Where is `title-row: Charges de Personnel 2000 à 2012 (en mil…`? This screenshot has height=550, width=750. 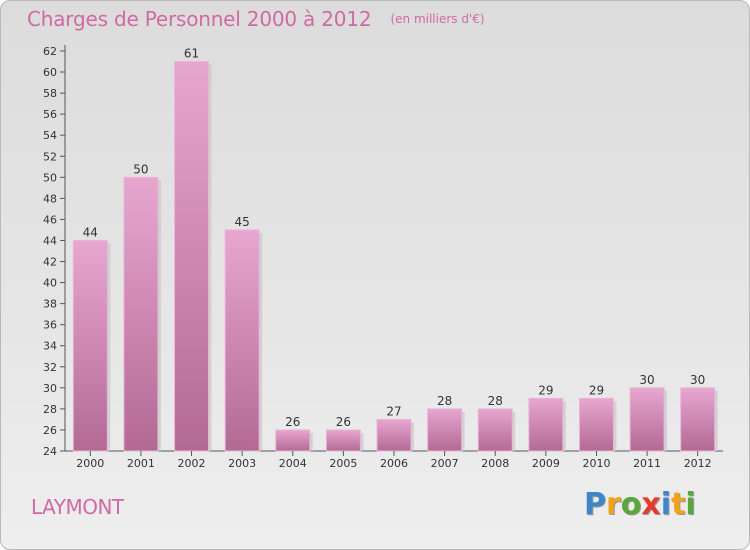 title-row: Charges de Personnel 2000 à 2012 (en mil… is located at coordinates (256, 19).